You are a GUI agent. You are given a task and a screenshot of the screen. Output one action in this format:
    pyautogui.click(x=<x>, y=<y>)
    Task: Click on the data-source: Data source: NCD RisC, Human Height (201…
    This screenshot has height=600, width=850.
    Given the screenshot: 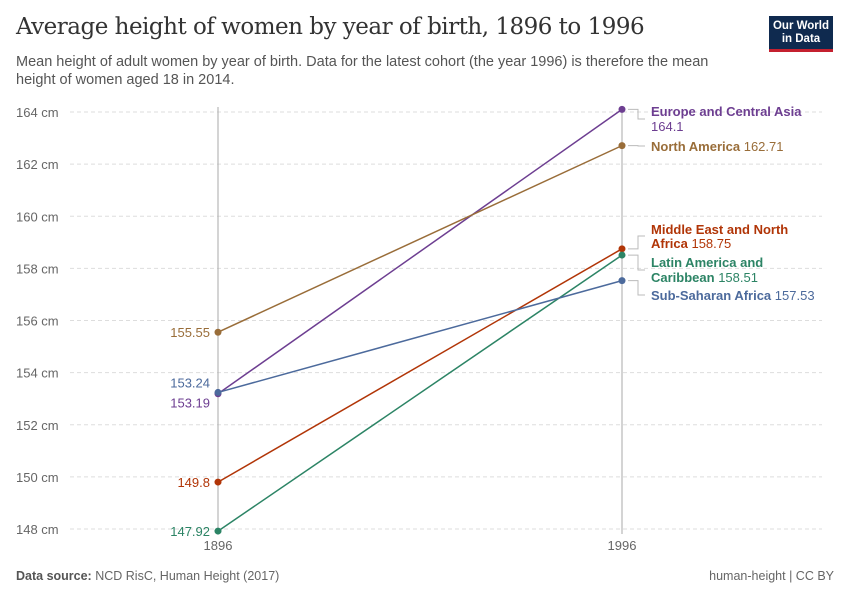 What is the action you would take?
    pyautogui.click(x=147, y=576)
    